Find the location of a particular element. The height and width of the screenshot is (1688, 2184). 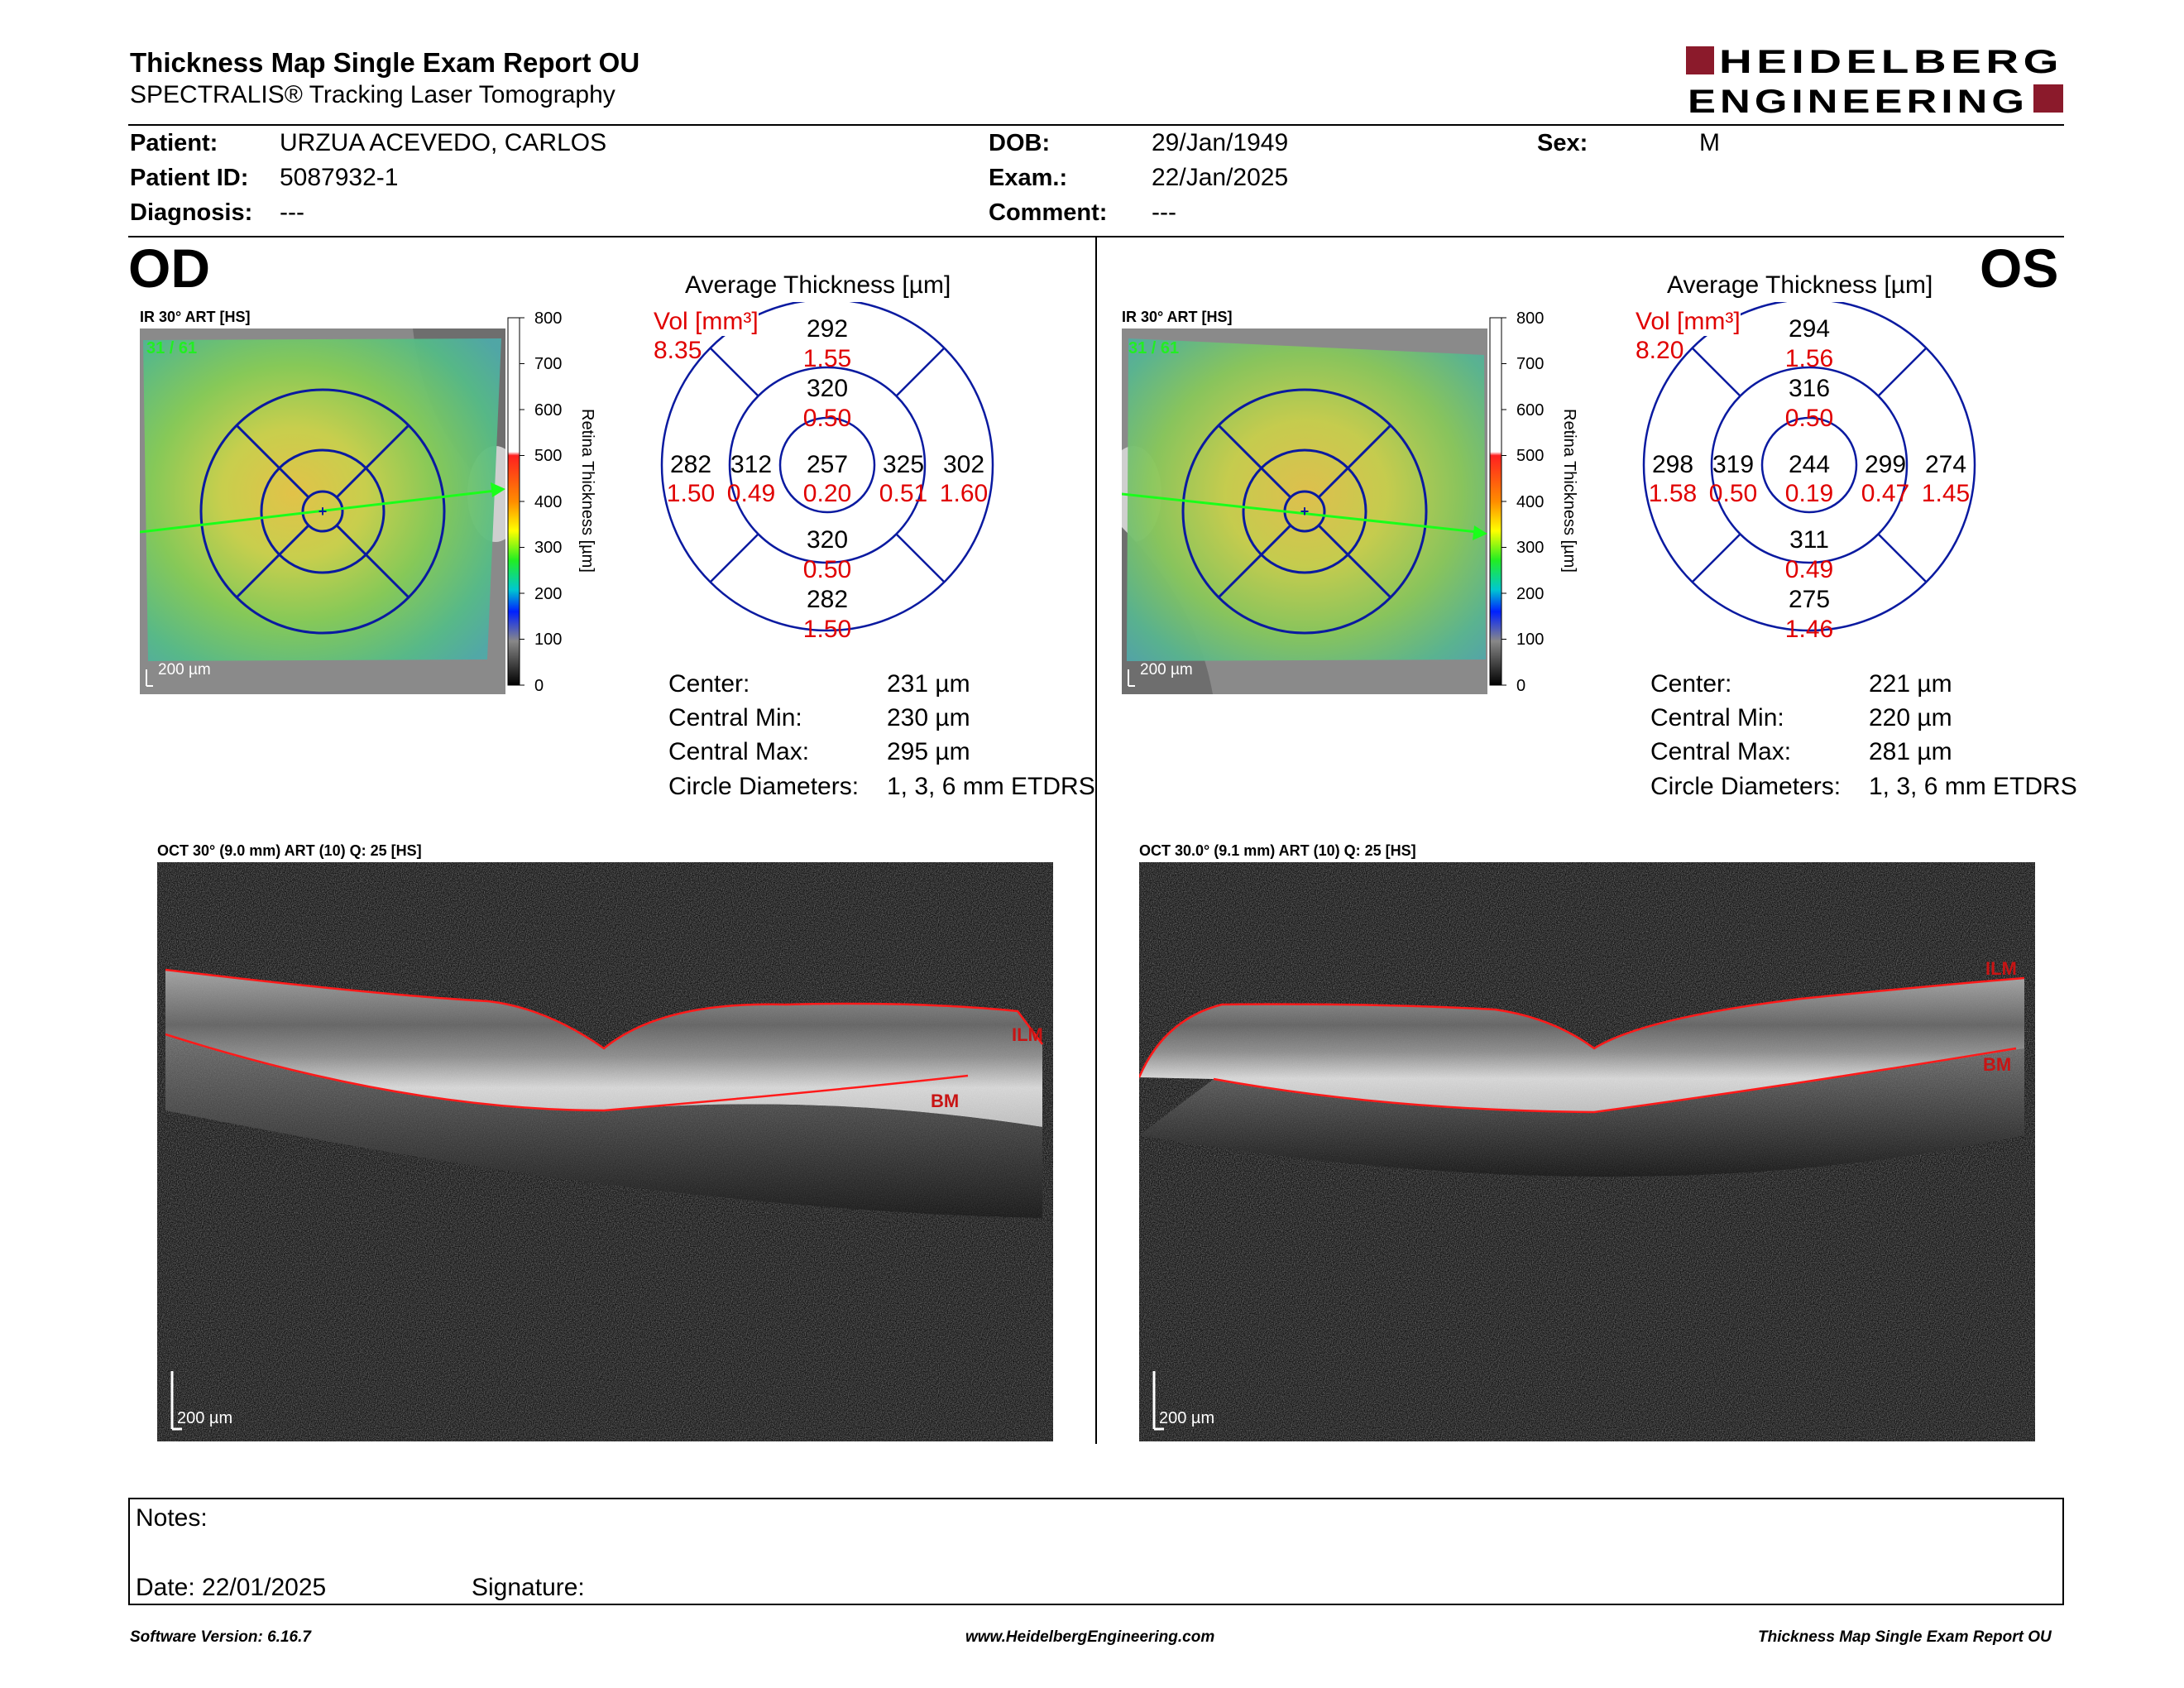

od-colorbar-scale is located at coordinates (513, 501).